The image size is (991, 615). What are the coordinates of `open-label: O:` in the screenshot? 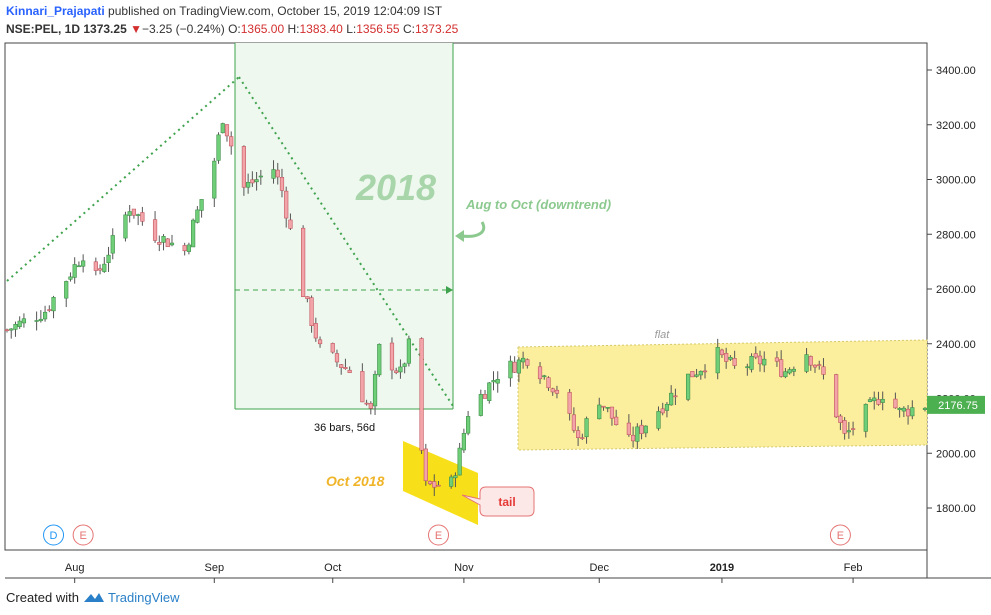 It's located at (234, 29).